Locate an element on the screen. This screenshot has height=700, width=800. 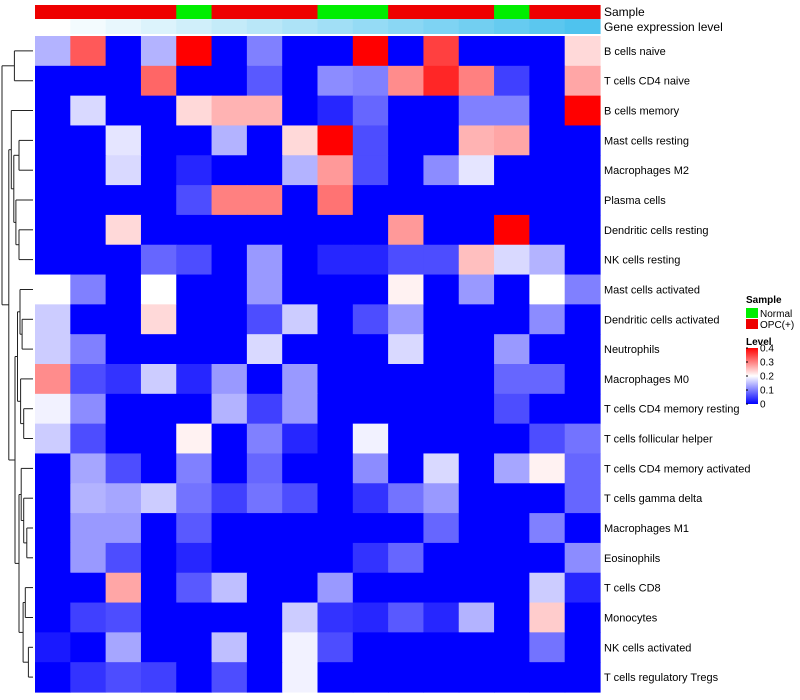
row-label: Macrophages M1 is located at coordinates (646, 529).